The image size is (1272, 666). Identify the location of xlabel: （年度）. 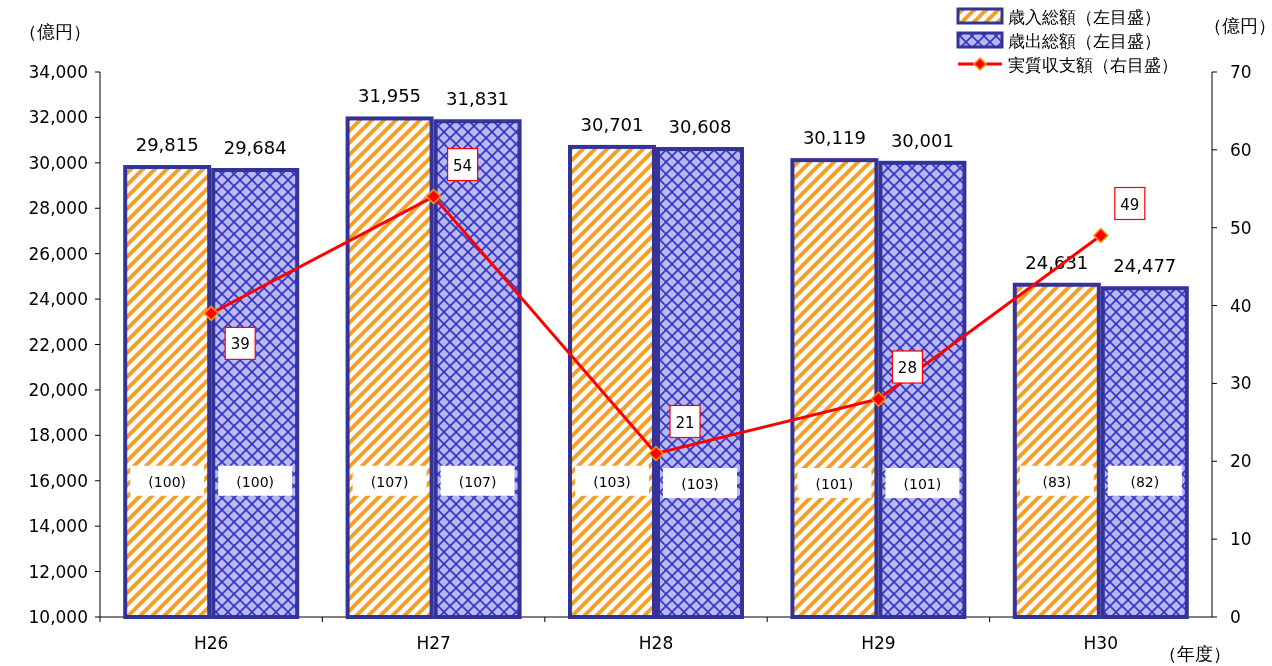
(1195, 653).